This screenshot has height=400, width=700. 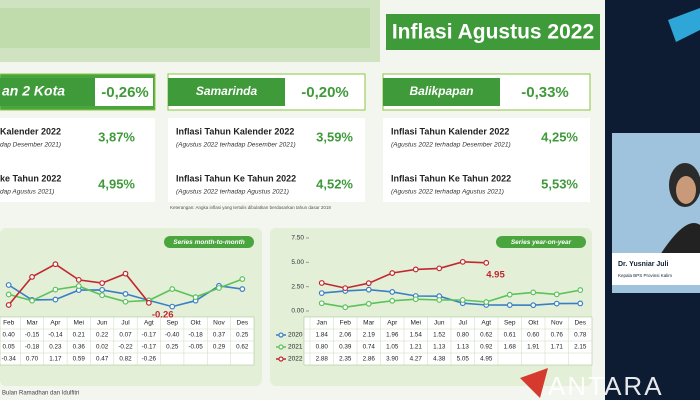 I want to click on name-bar, so click(x=656, y=269).